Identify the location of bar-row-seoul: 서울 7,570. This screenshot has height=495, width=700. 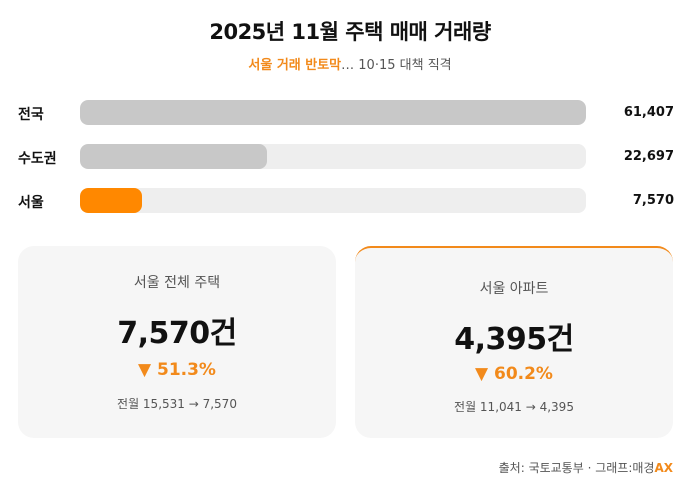
(350, 201).